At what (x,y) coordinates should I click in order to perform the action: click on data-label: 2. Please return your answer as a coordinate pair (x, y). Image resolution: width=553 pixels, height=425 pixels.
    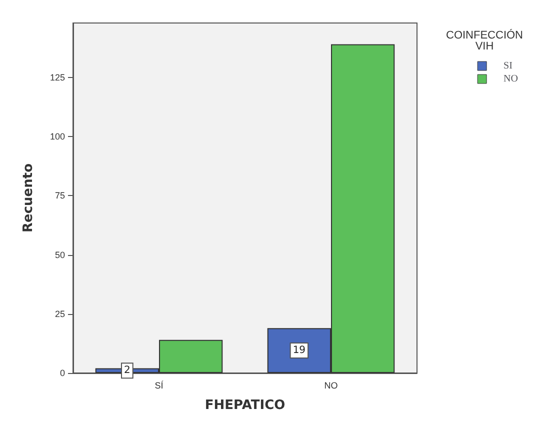
    Looking at the image, I should click on (127, 370).